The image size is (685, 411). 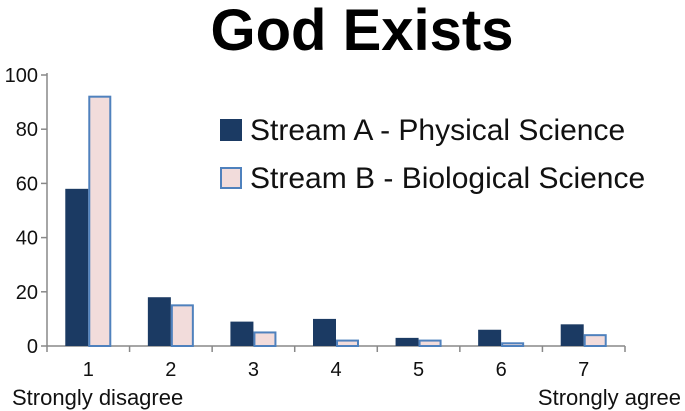 What do you see at coordinates (231, 130) in the screenshot?
I see `legend-swatch-stream-a` at bounding box center [231, 130].